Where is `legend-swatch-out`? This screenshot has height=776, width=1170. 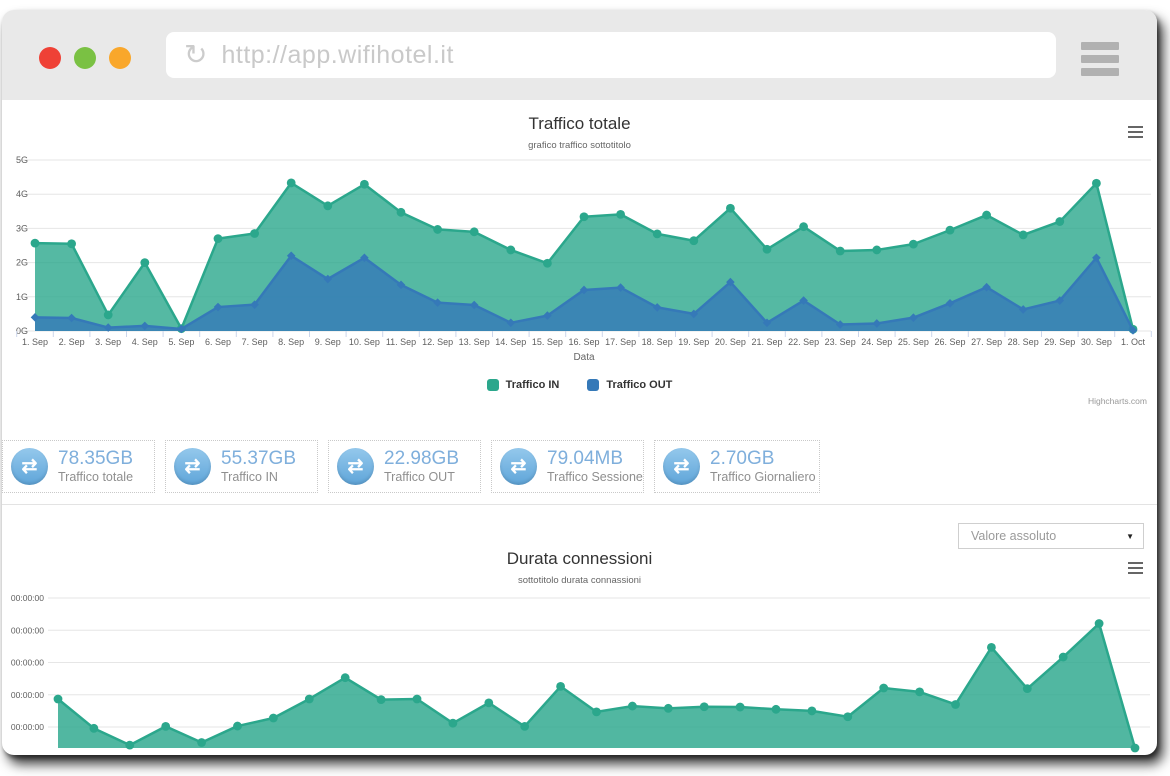 legend-swatch-out is located at coordinates (593, 385).